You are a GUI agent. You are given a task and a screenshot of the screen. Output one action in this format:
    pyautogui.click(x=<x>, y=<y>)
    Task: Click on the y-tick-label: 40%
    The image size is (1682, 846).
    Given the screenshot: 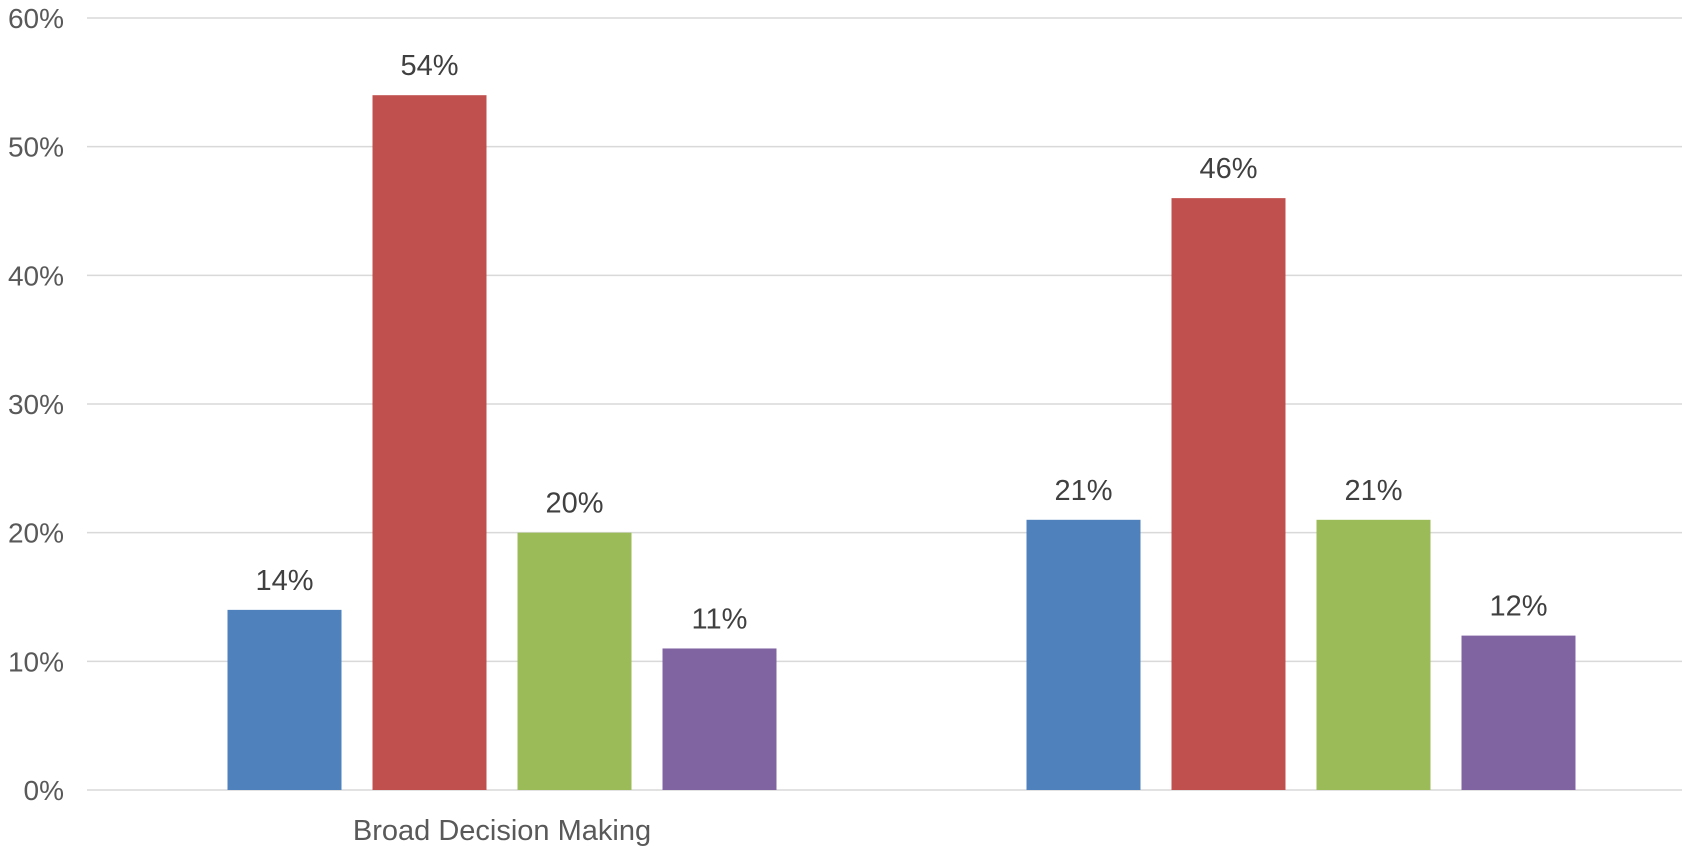 What is the action you would take?
    pyautogui.click(x=36, y=275)
    